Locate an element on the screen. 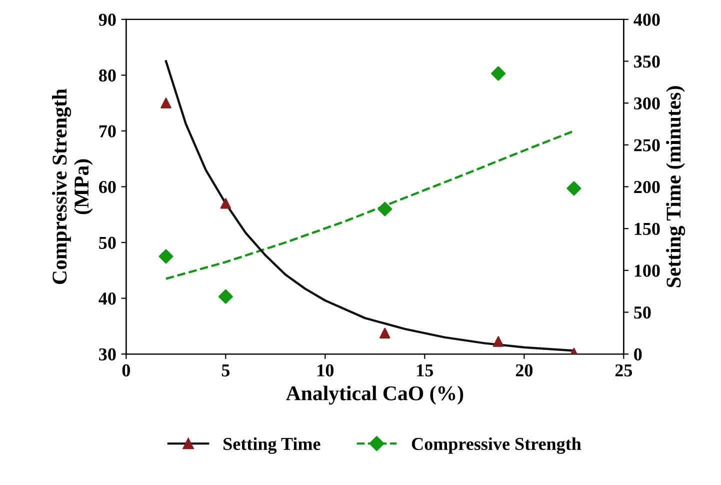 This screenshot has height=485, width=721. y2-tick-label: 200 is located at coordinates (647, 187).